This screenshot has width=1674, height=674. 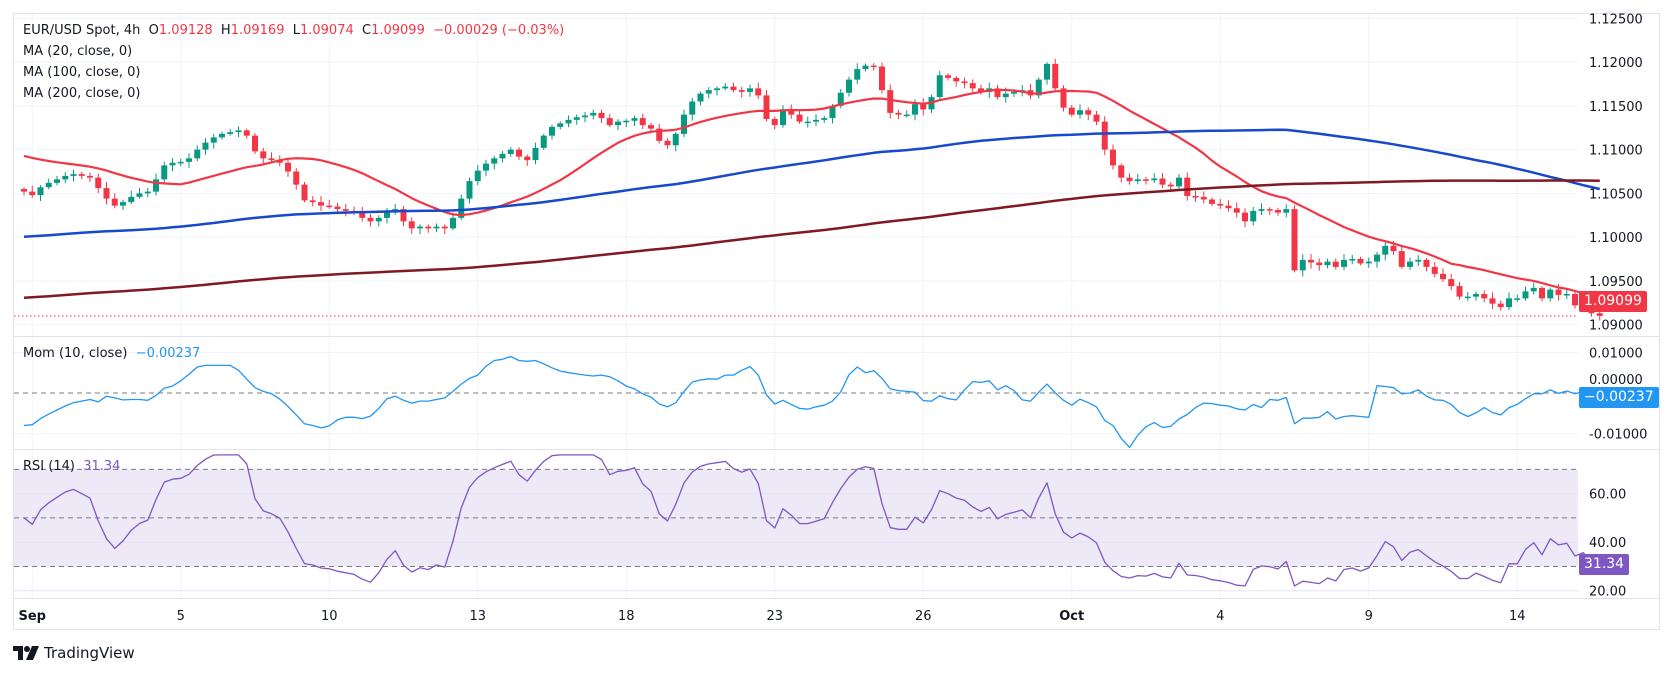 What do you see at coordinates (71, 466) in the screenshot?
I see `rsi-legend: RSI (14) 31.34` at bounding box center [71, 466].